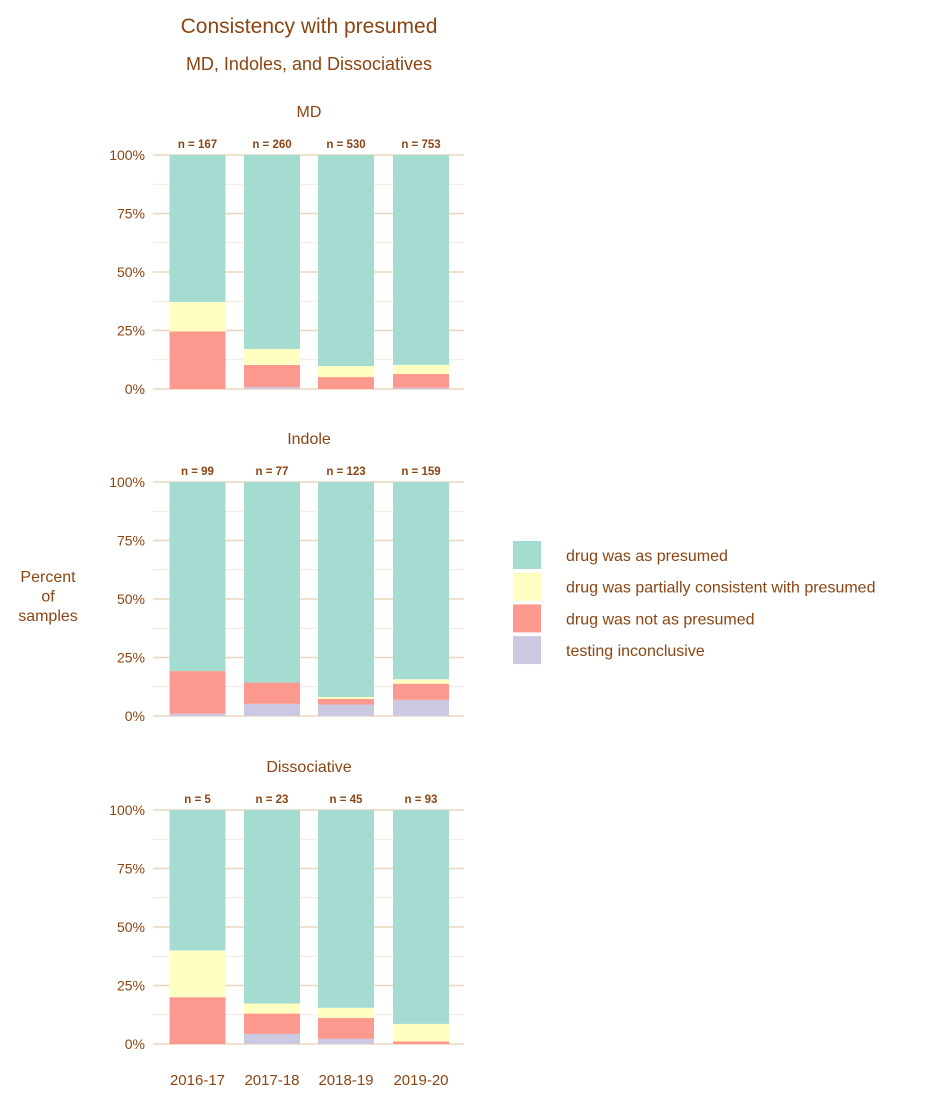 The width and height of the screenshot is (944, 1107). I want to click on n-label: n = 45, so click(347, 800).